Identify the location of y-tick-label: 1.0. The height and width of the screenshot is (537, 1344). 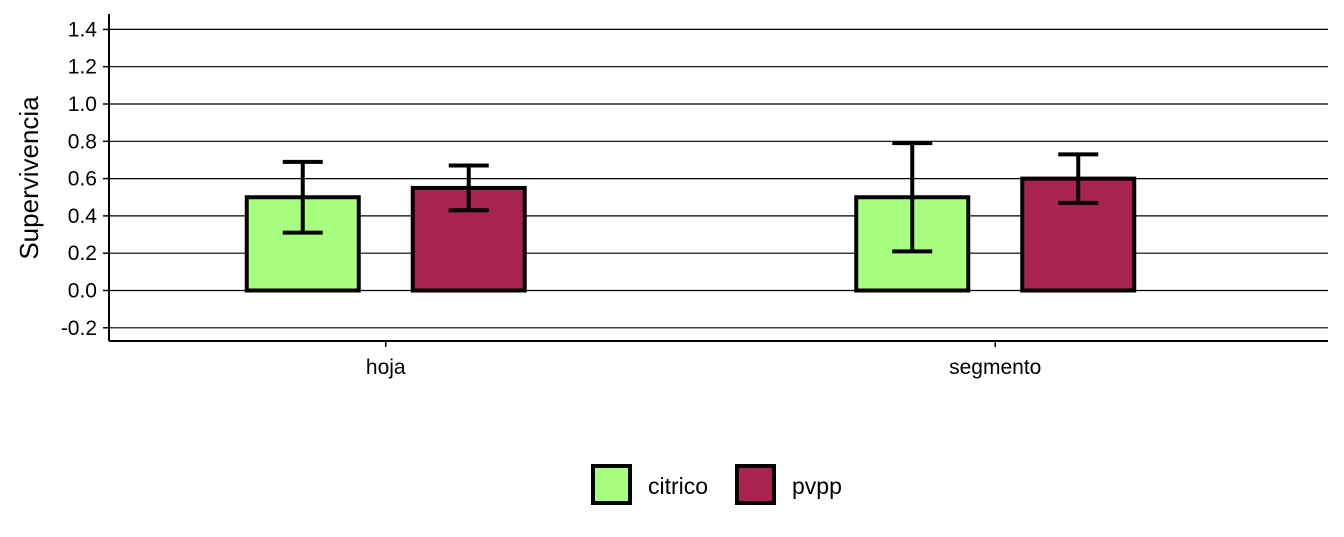
(82, 104).